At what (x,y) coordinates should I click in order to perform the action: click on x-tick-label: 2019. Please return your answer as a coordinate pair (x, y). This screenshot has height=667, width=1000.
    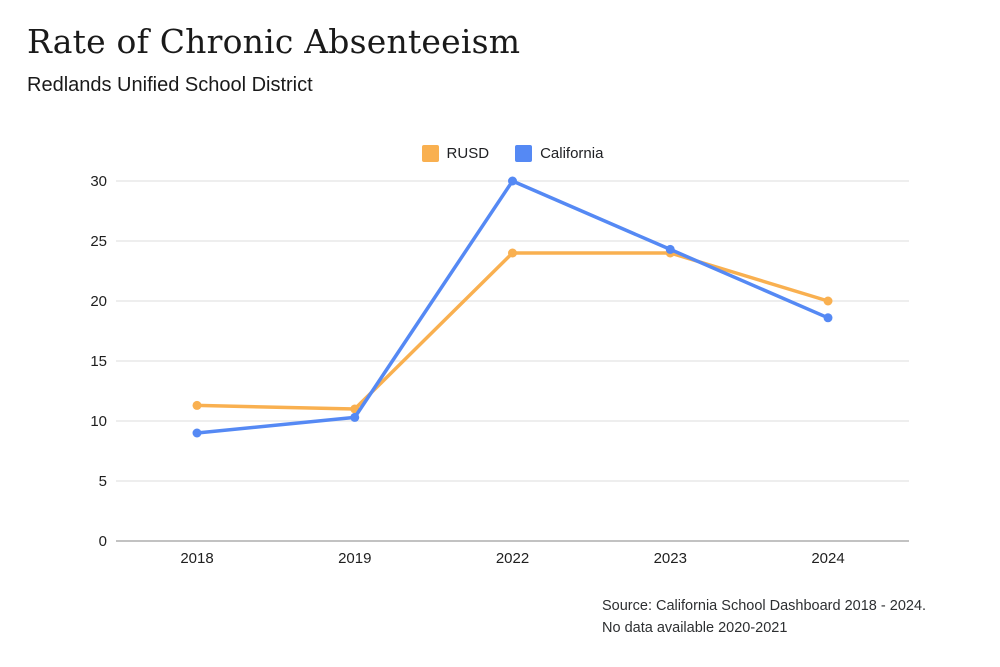
    Looking at the image, I should click on (354, 558).